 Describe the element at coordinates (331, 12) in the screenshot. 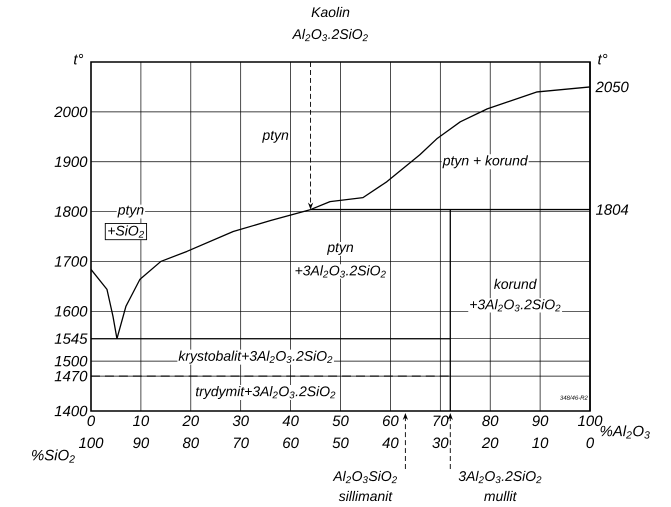

I see `text: Kaolin` at that location.